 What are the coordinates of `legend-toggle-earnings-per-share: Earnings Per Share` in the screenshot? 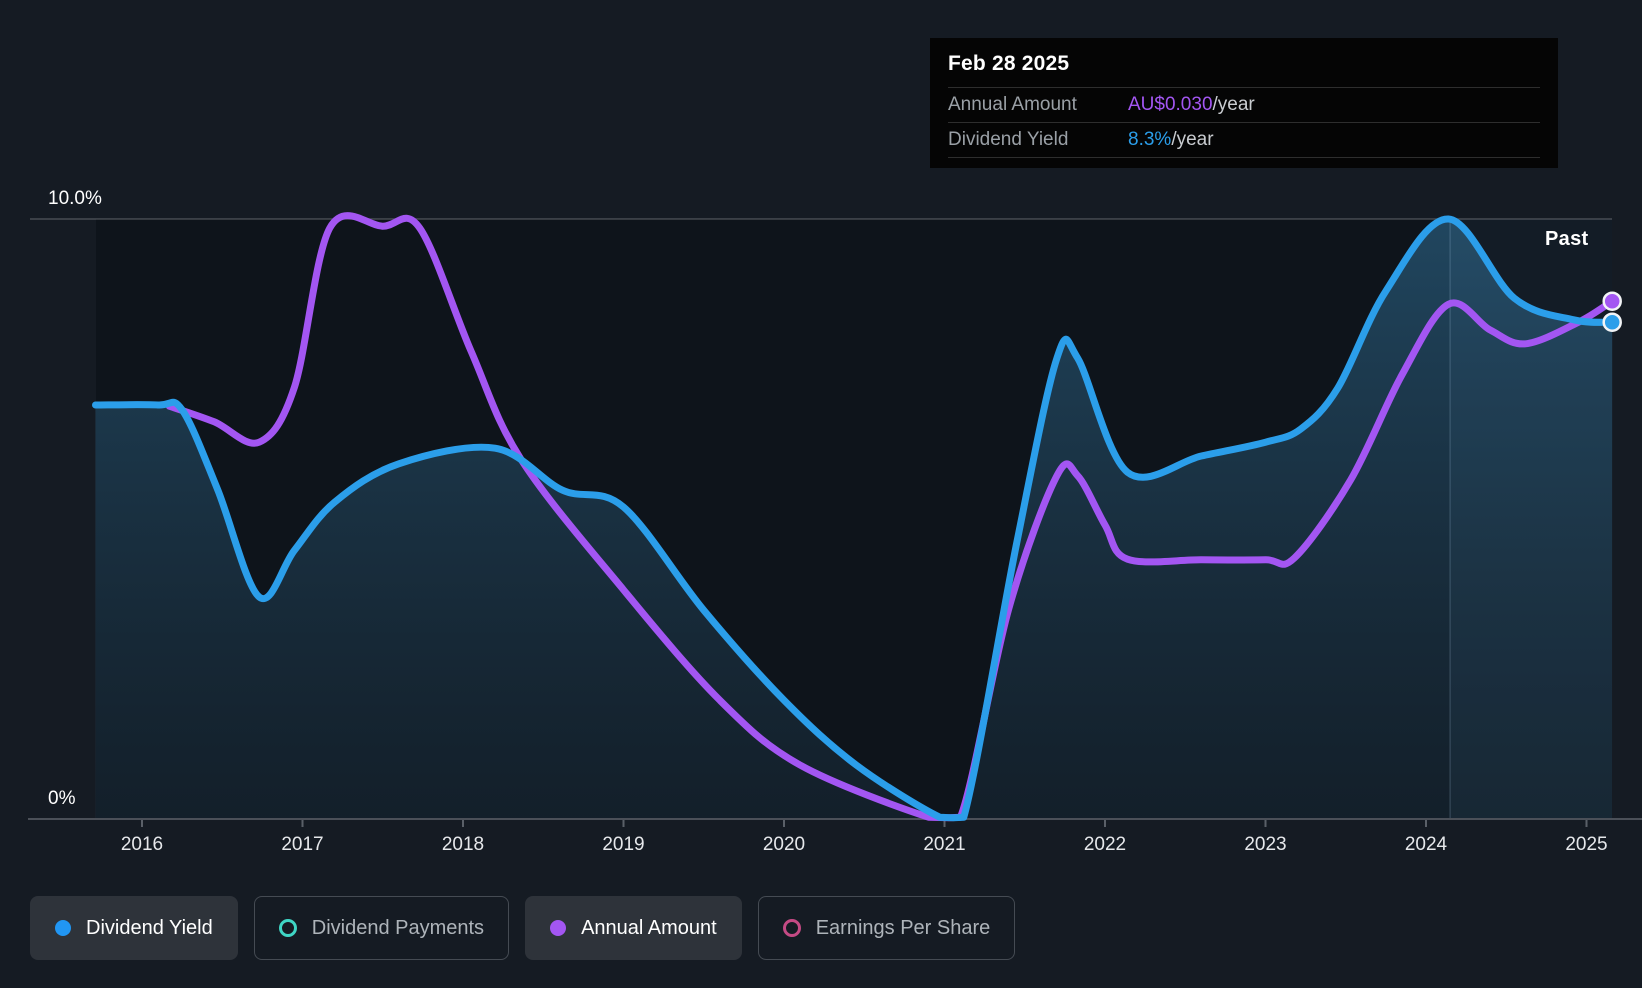 It's located at (886, 928).